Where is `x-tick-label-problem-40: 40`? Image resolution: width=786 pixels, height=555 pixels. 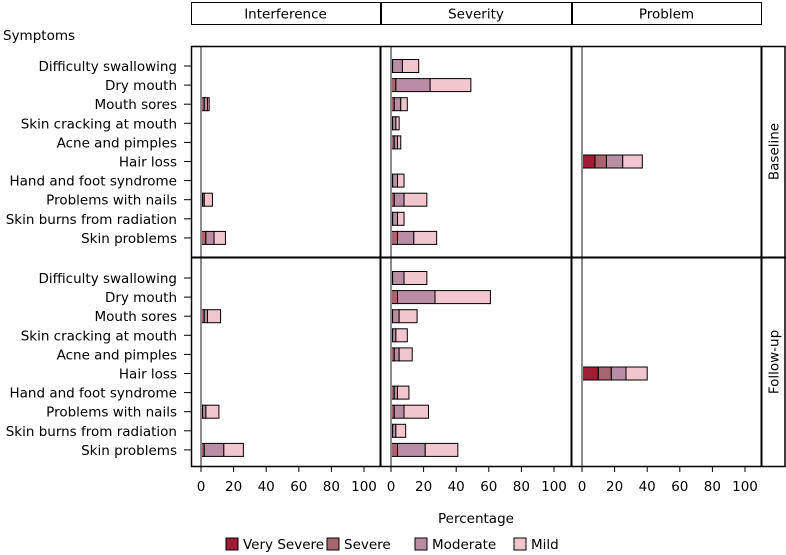
x-tick-label-problem-40: 40 is located at coordinates (647, 487).